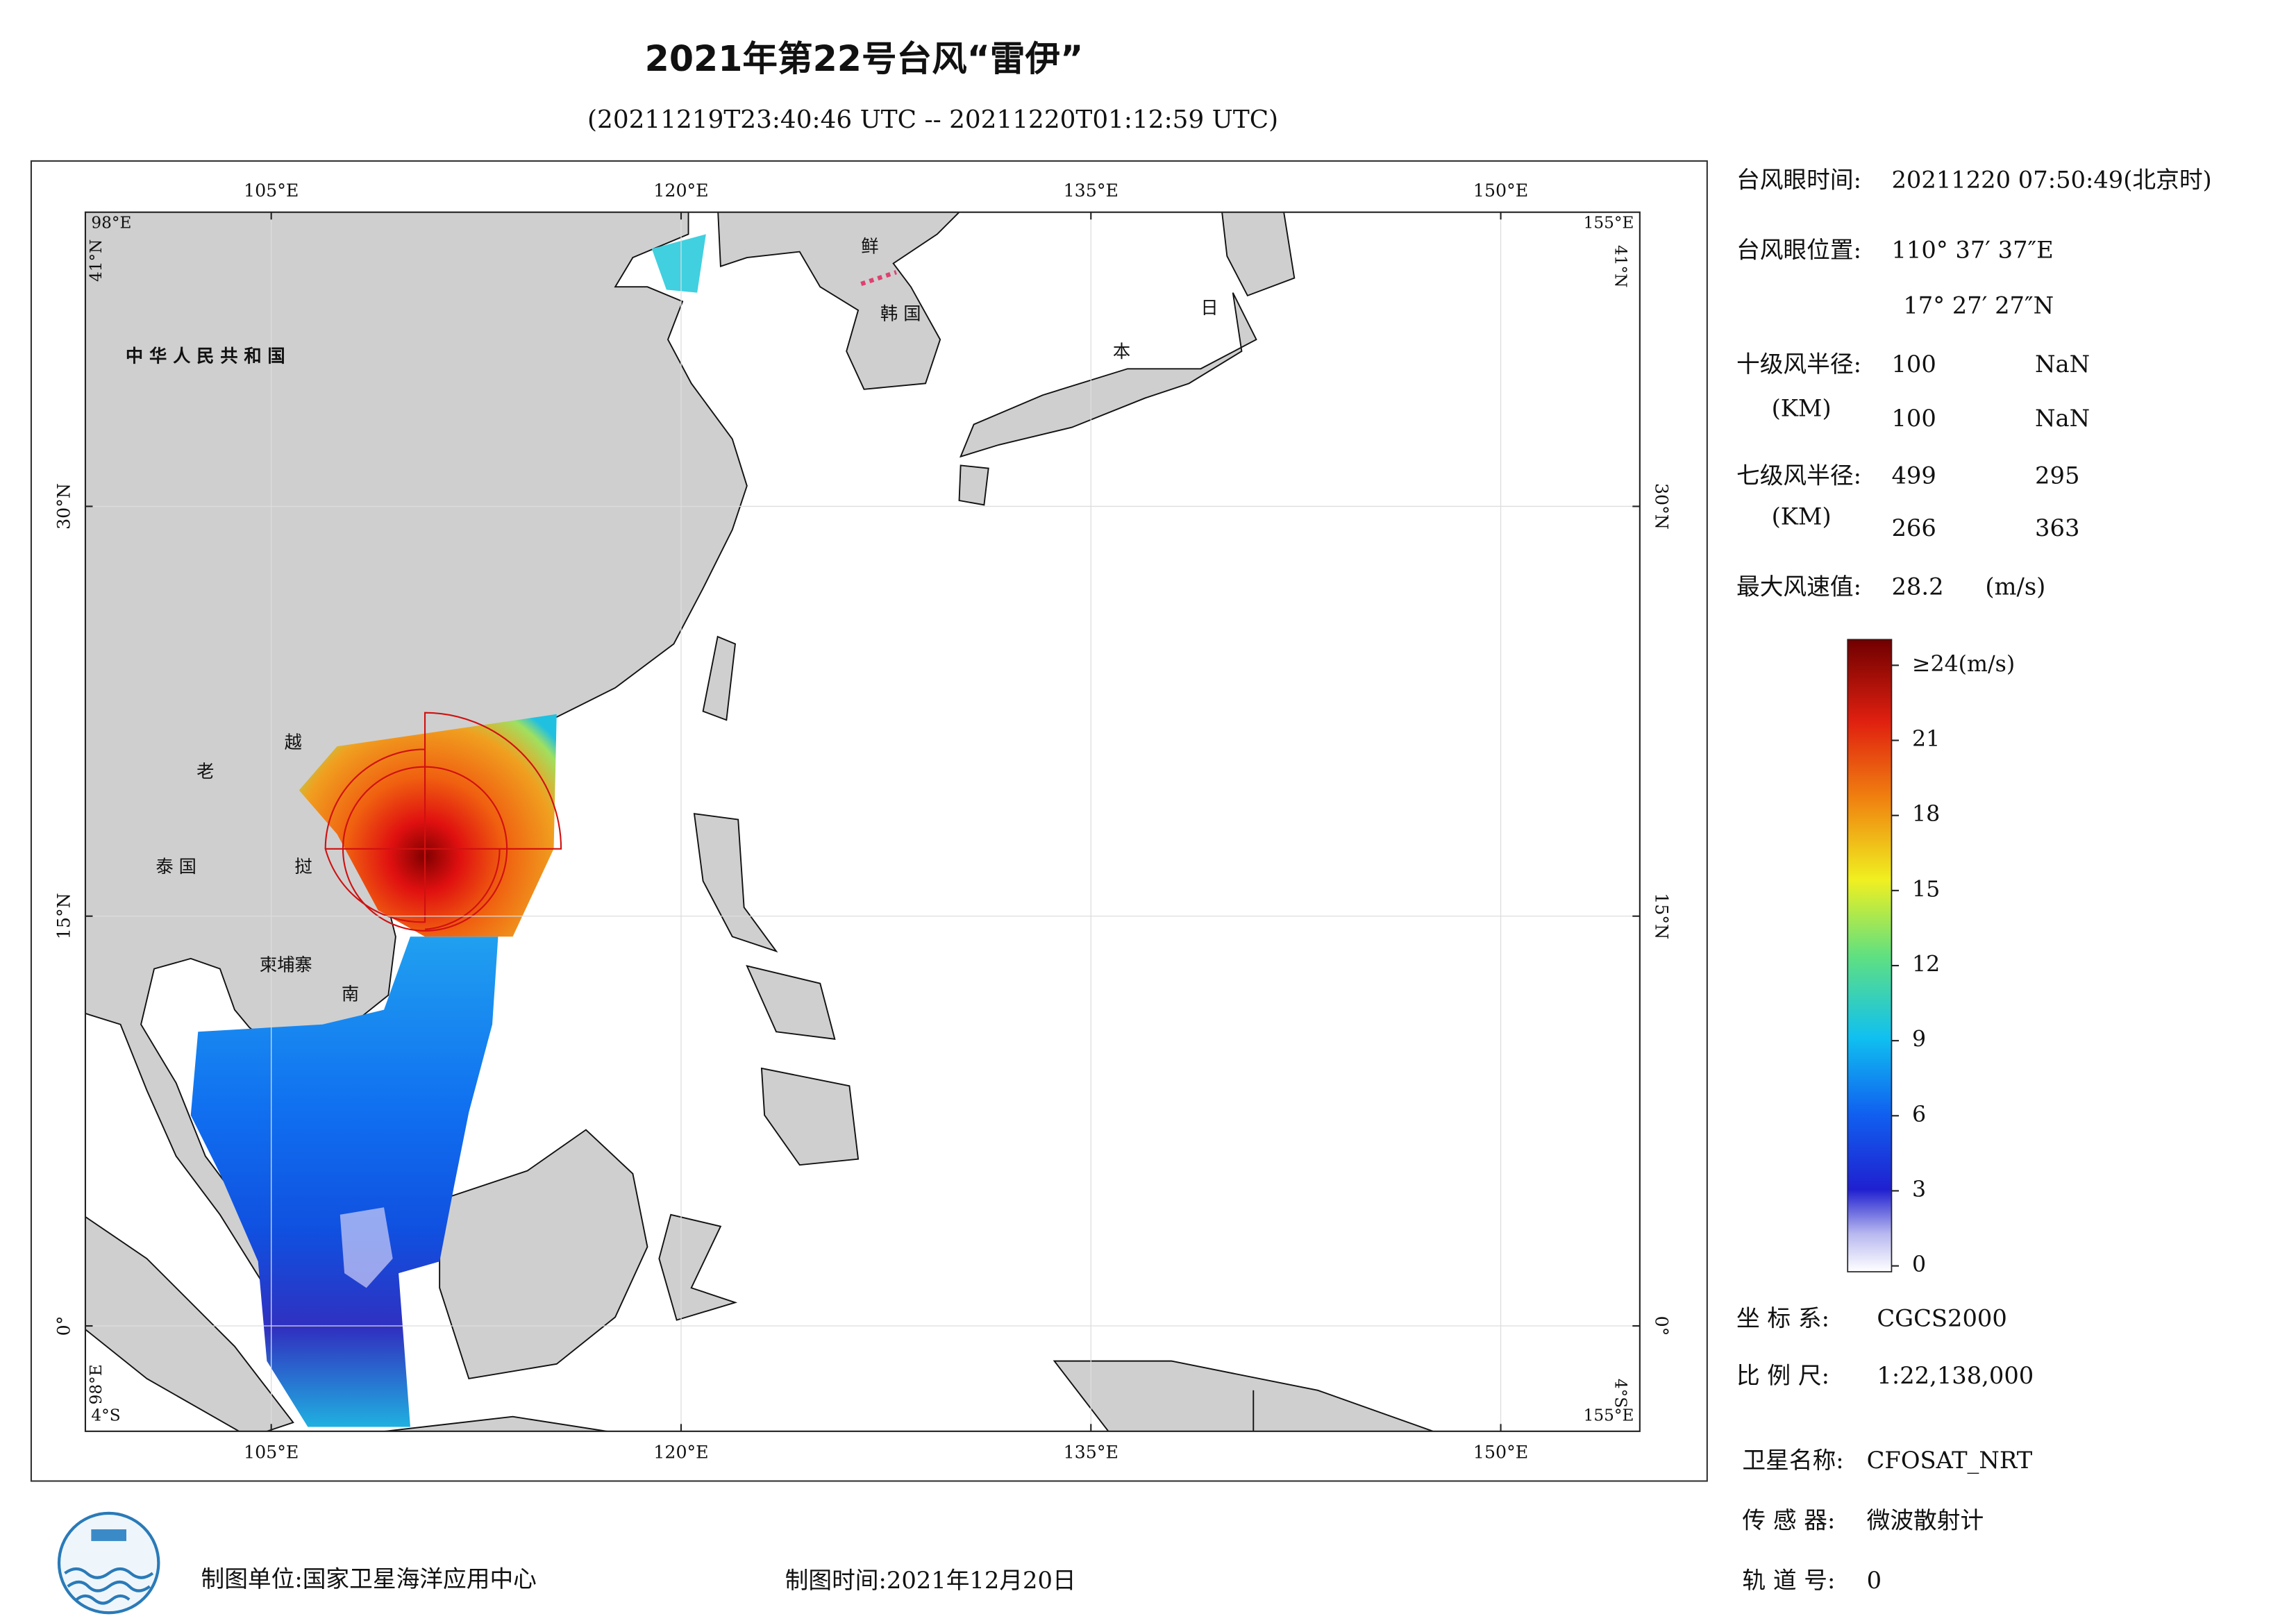 This screenshot has height=1623, width=2296. What do you see at coordinates (1926, 814) in the screenshot?
I see `colorbar-label: 18` at bounding box center [1926, 814].